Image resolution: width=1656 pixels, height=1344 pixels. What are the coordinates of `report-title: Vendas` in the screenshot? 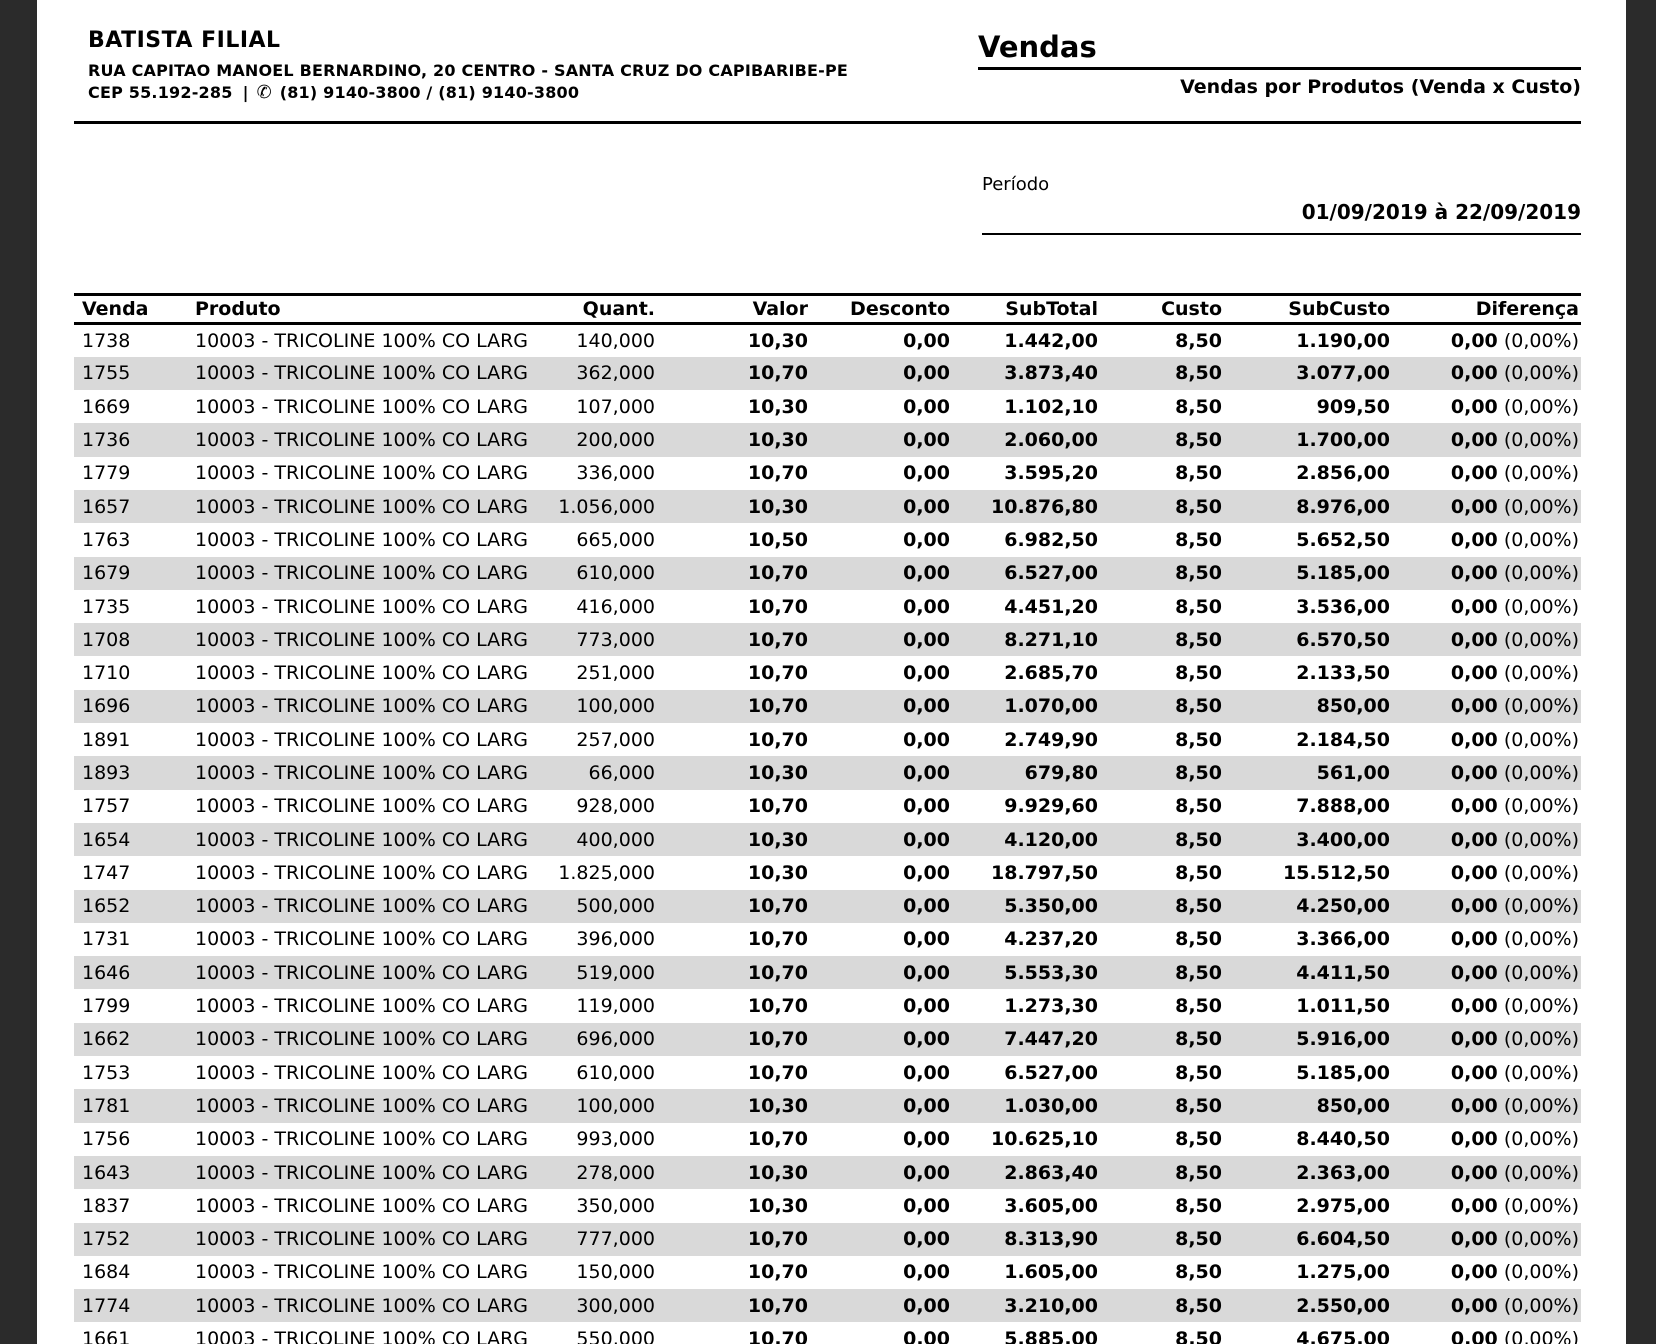 It's located at (1279, 50).